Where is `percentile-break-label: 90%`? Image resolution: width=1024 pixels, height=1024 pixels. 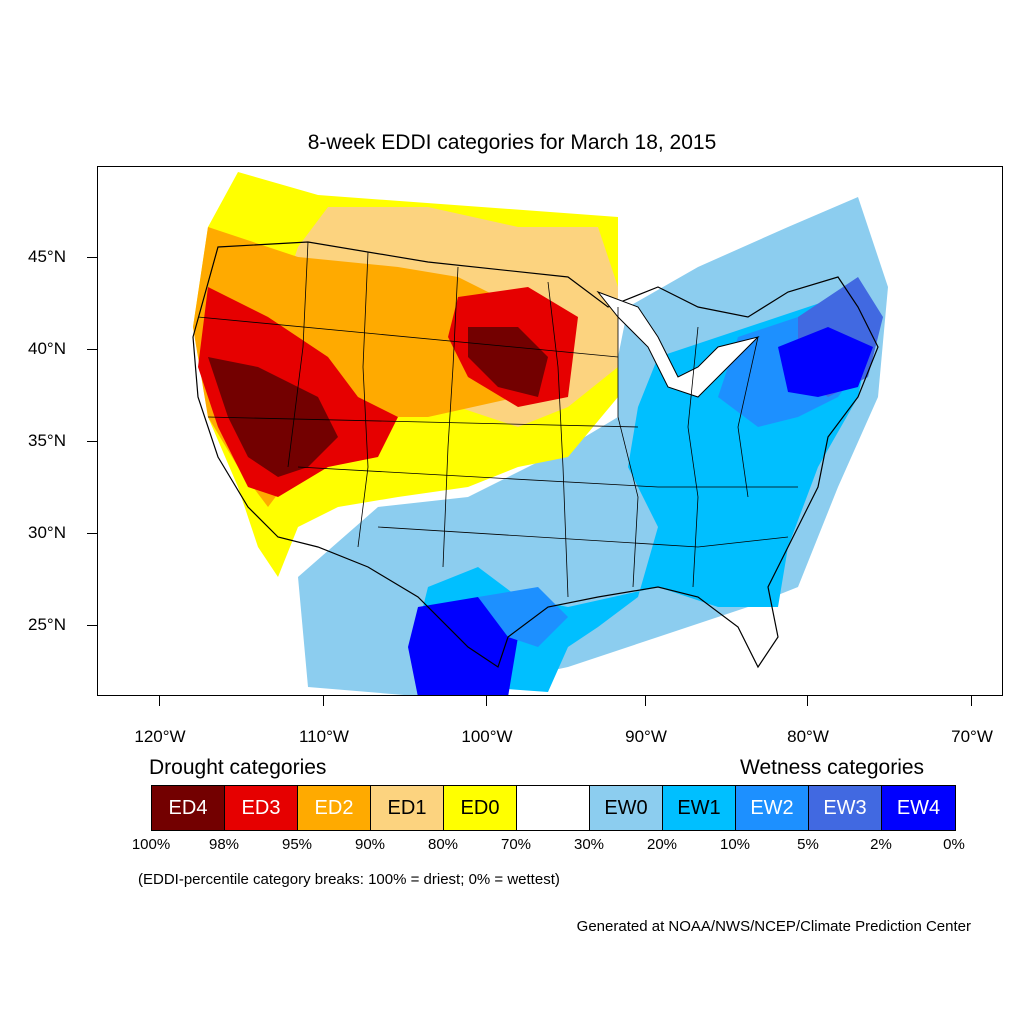
percentile-break-label: 90% is located at coordinates (370, 844).